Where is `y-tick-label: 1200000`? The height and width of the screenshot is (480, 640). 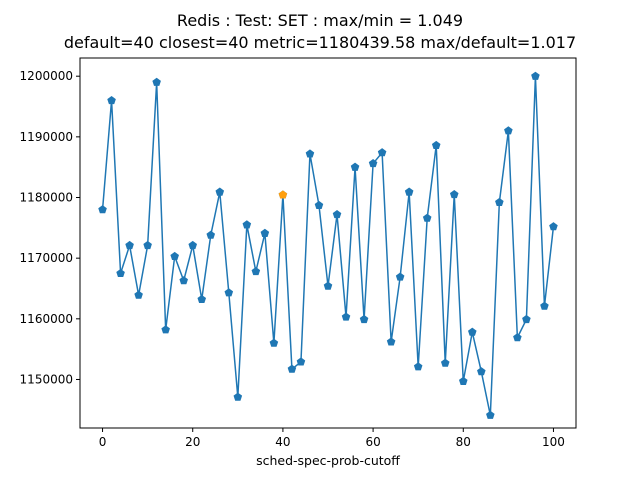
y-tick-label: 1200000 is located at coordinates (46, 76).